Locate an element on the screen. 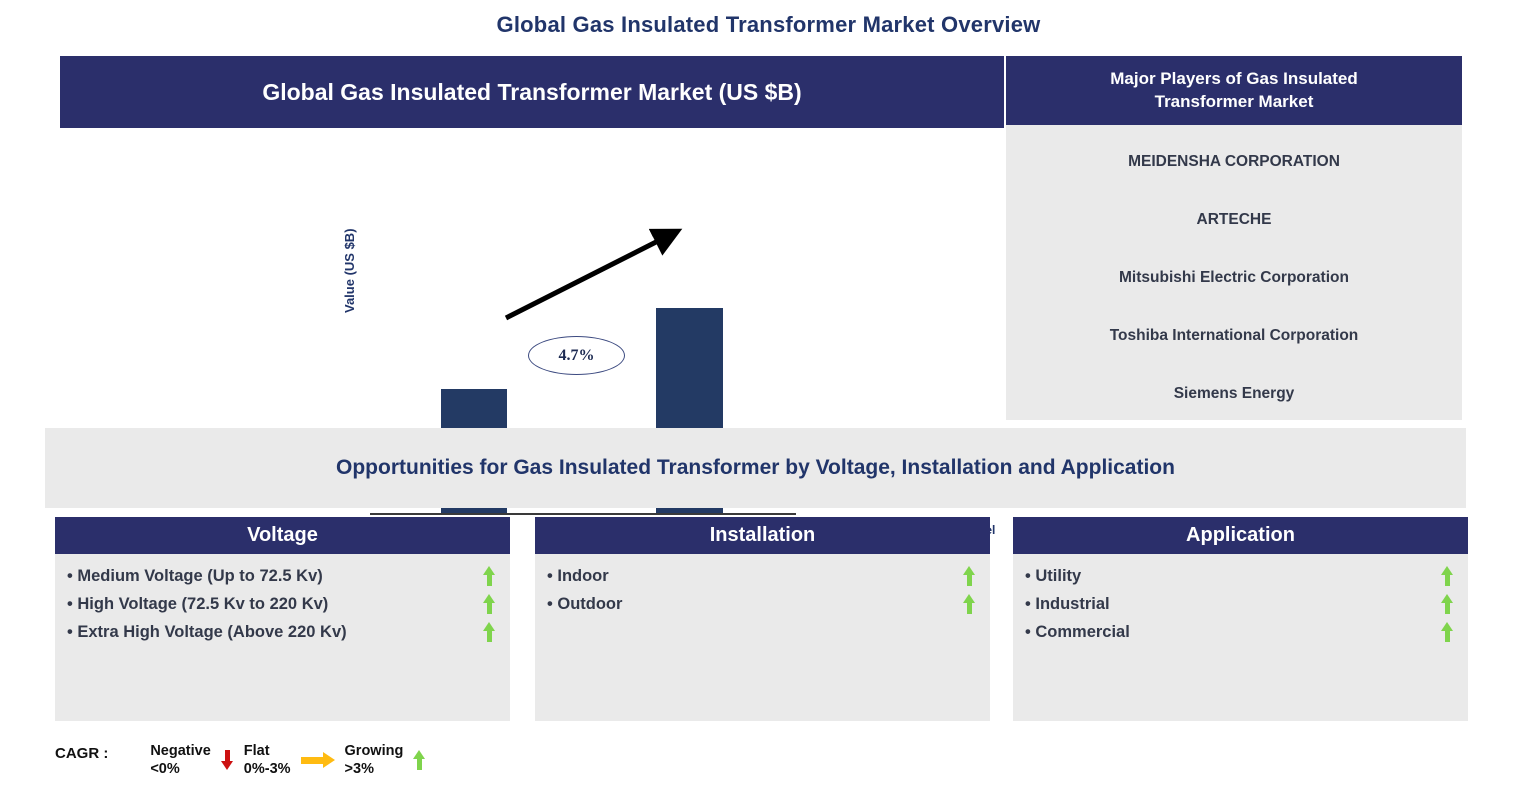 The height and width of the screenshot is (812, 1537). list-item: MEIDENSHA CORPORATION is located at coordinates (1234, 161).